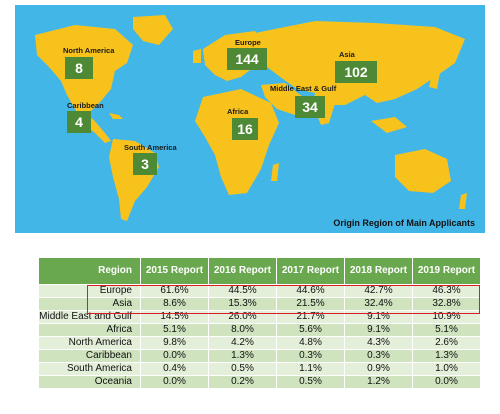  What do you see at coordinates (245, 129) in the screenshot?
I see `region-count-africa: 16` at bounding box center [245, 129].